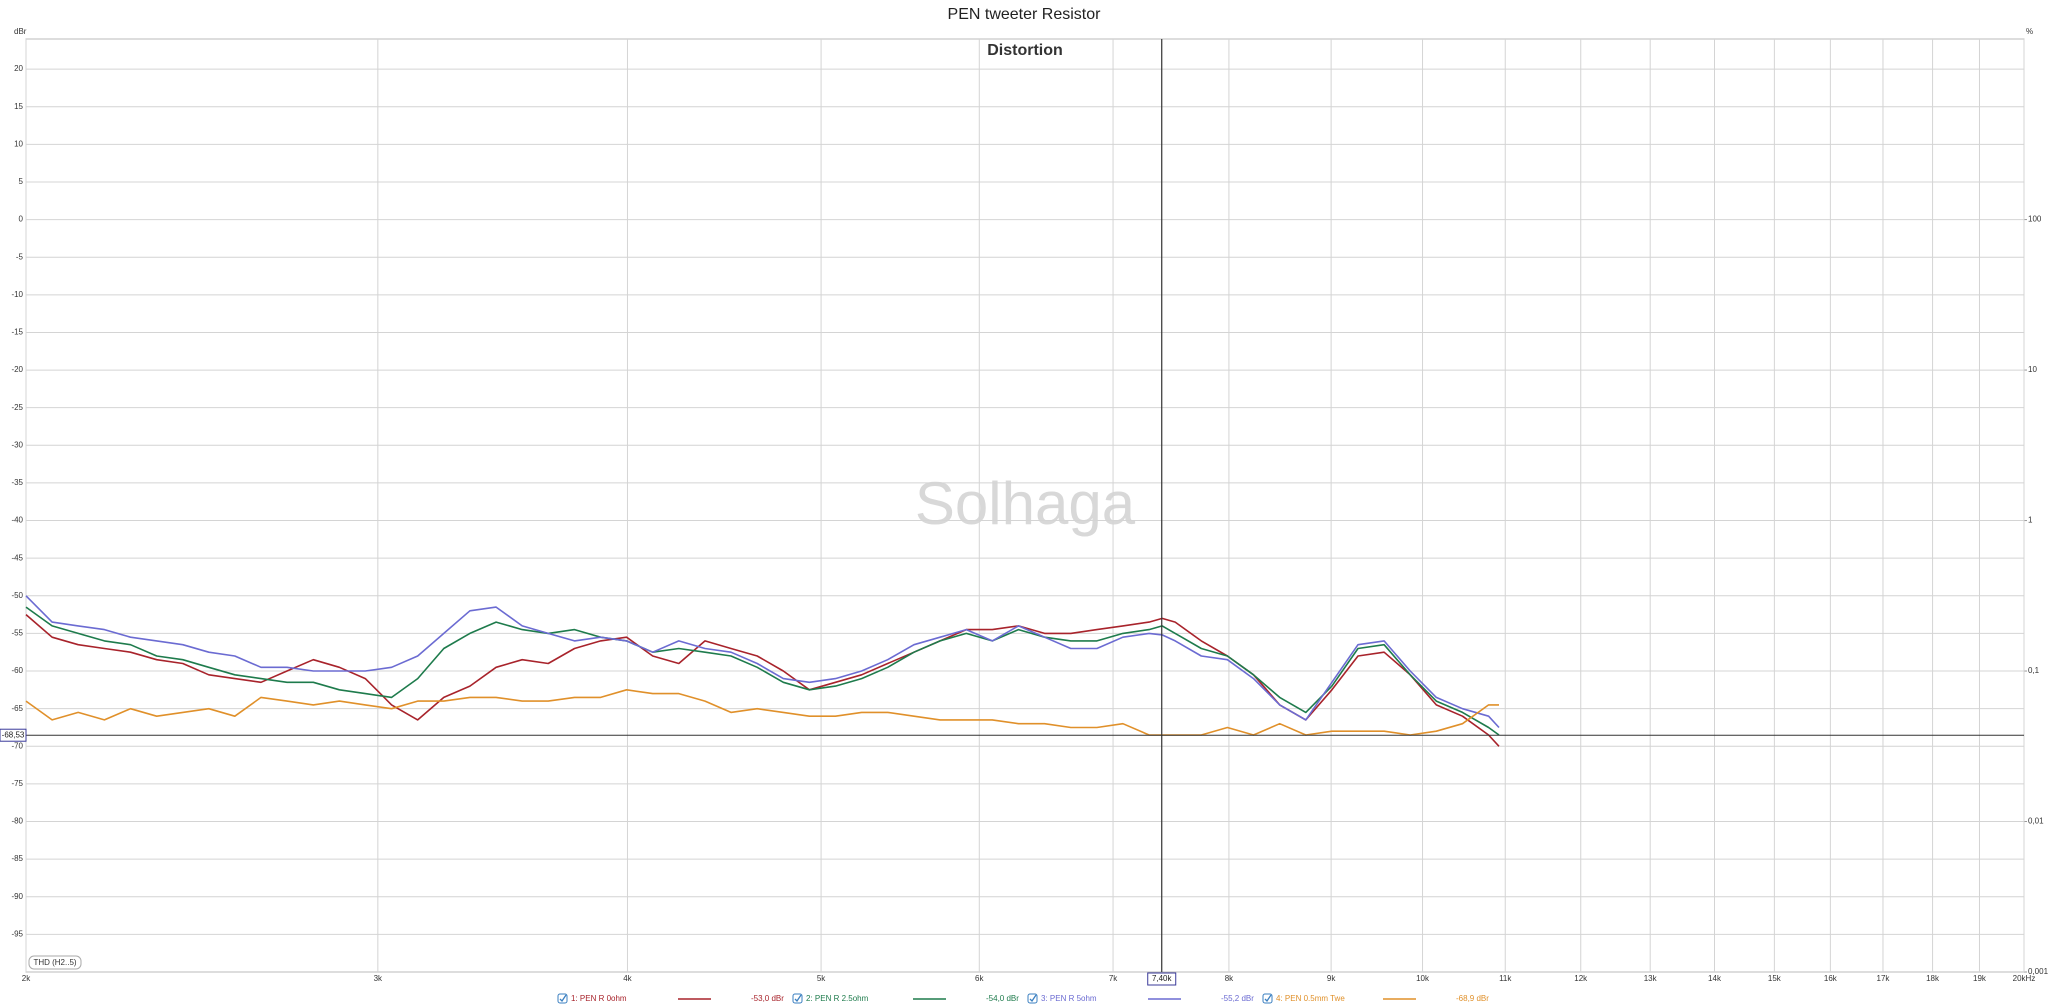 This screenshot has height=1007, width=2048. Describe the element at coordinates (1884, 978) in the screenshot. I see `x-tick-label: 17k` at that location.